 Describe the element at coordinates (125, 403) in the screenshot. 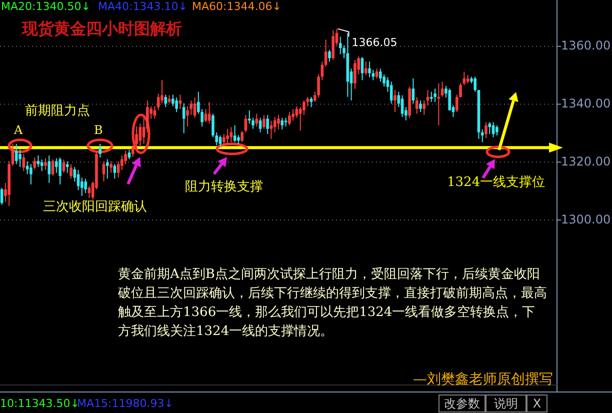

I see `text: MA15:11980.93↓` at that location.